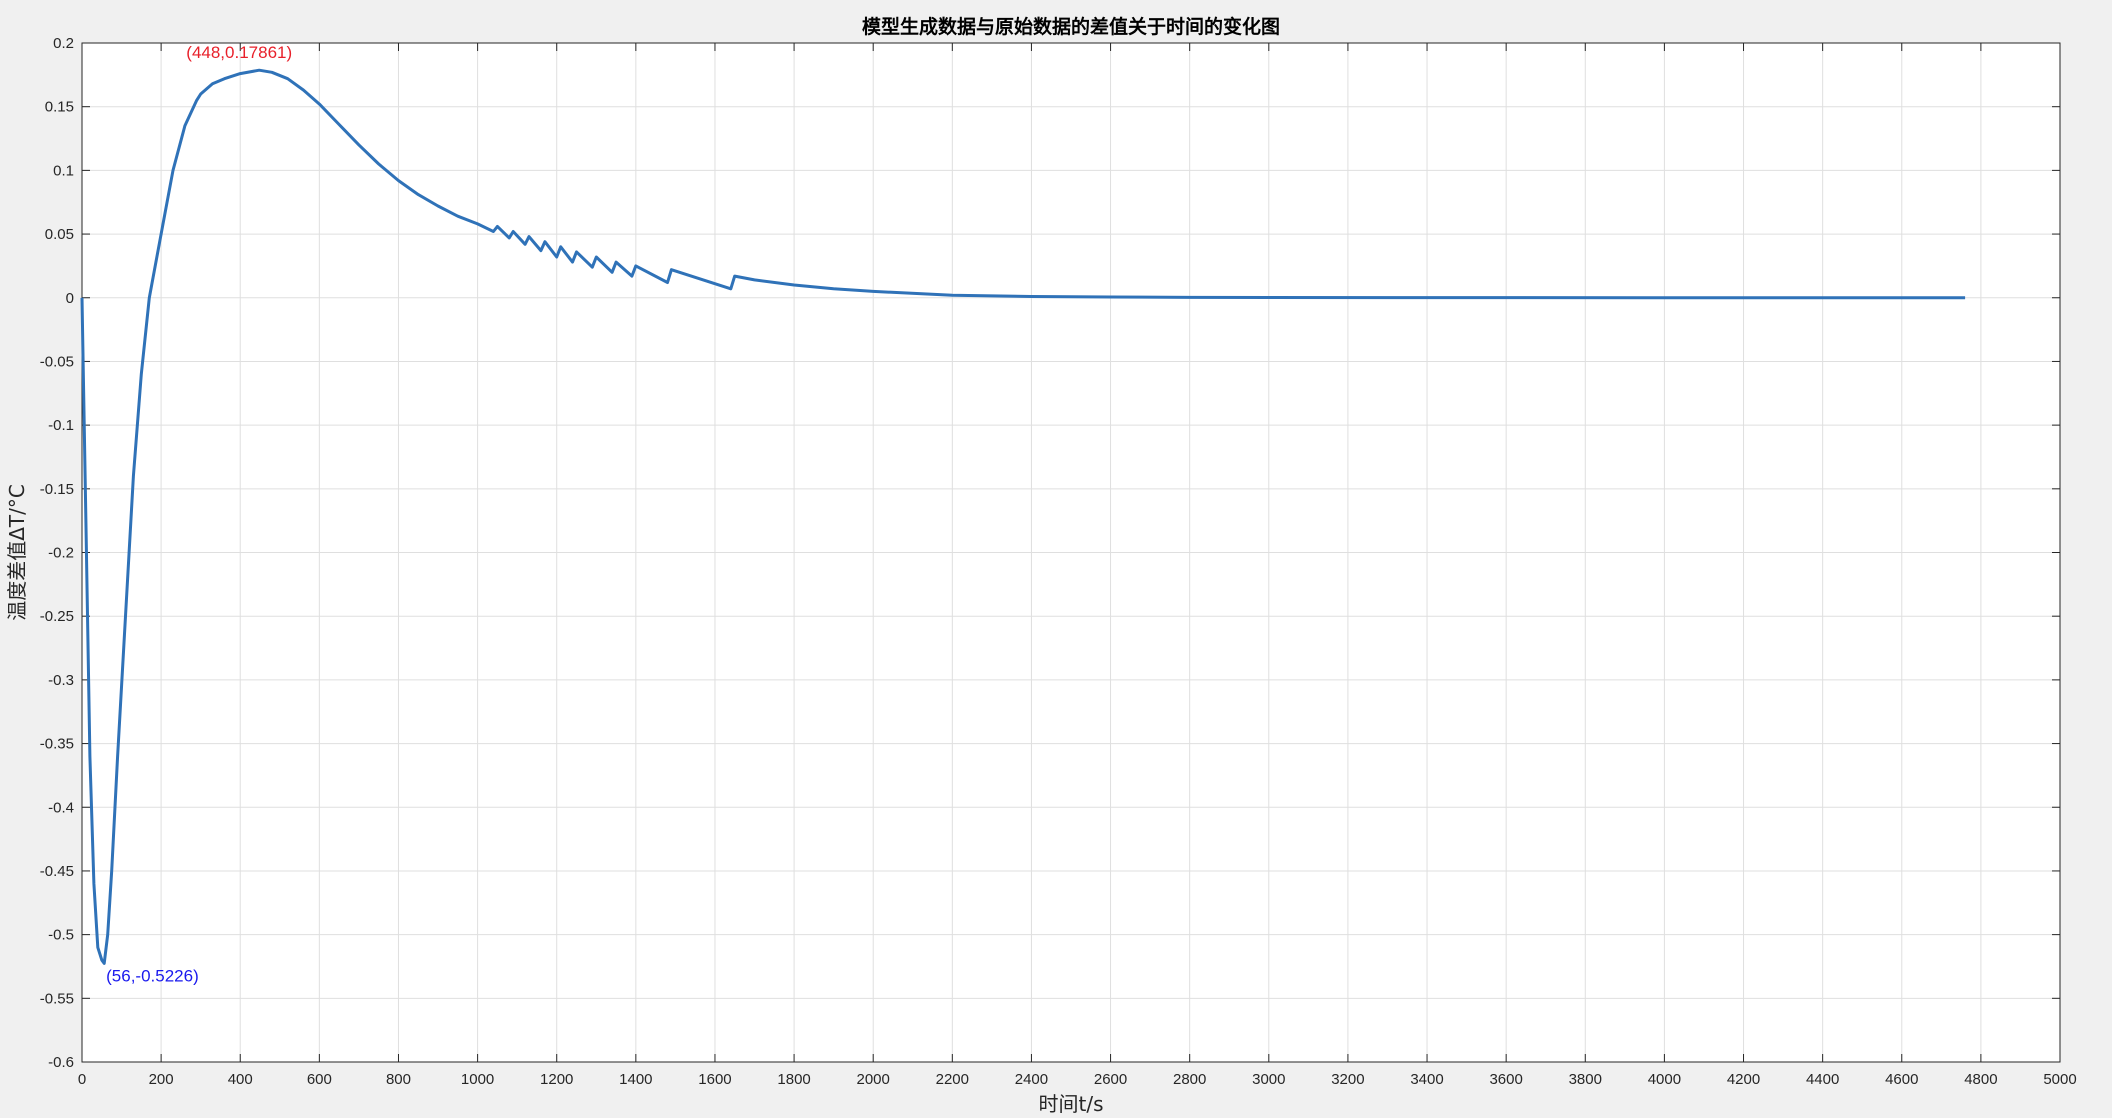 This screenshot has width=2112, height=1118. Describe the element at coordinates (57, 489) in the screenshot. I see `y-tick-label: -0.15` at that location.